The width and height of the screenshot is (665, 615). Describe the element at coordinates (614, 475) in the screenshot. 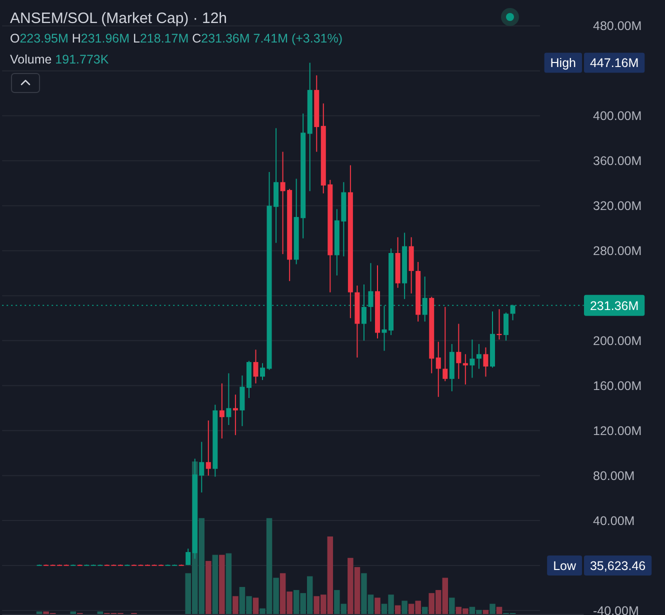

I see `y-tick-label: 80.00M` at that location.